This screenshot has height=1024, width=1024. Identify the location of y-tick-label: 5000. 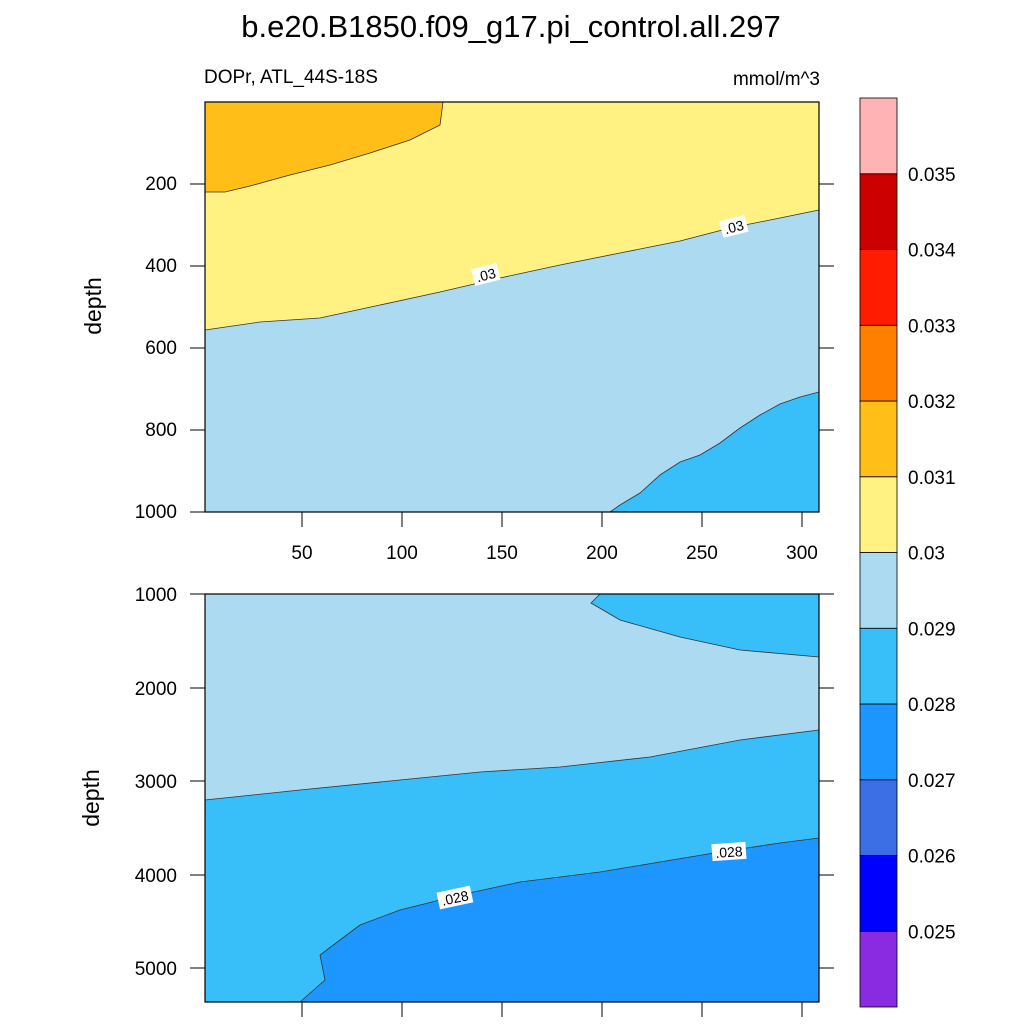
(156, 969).